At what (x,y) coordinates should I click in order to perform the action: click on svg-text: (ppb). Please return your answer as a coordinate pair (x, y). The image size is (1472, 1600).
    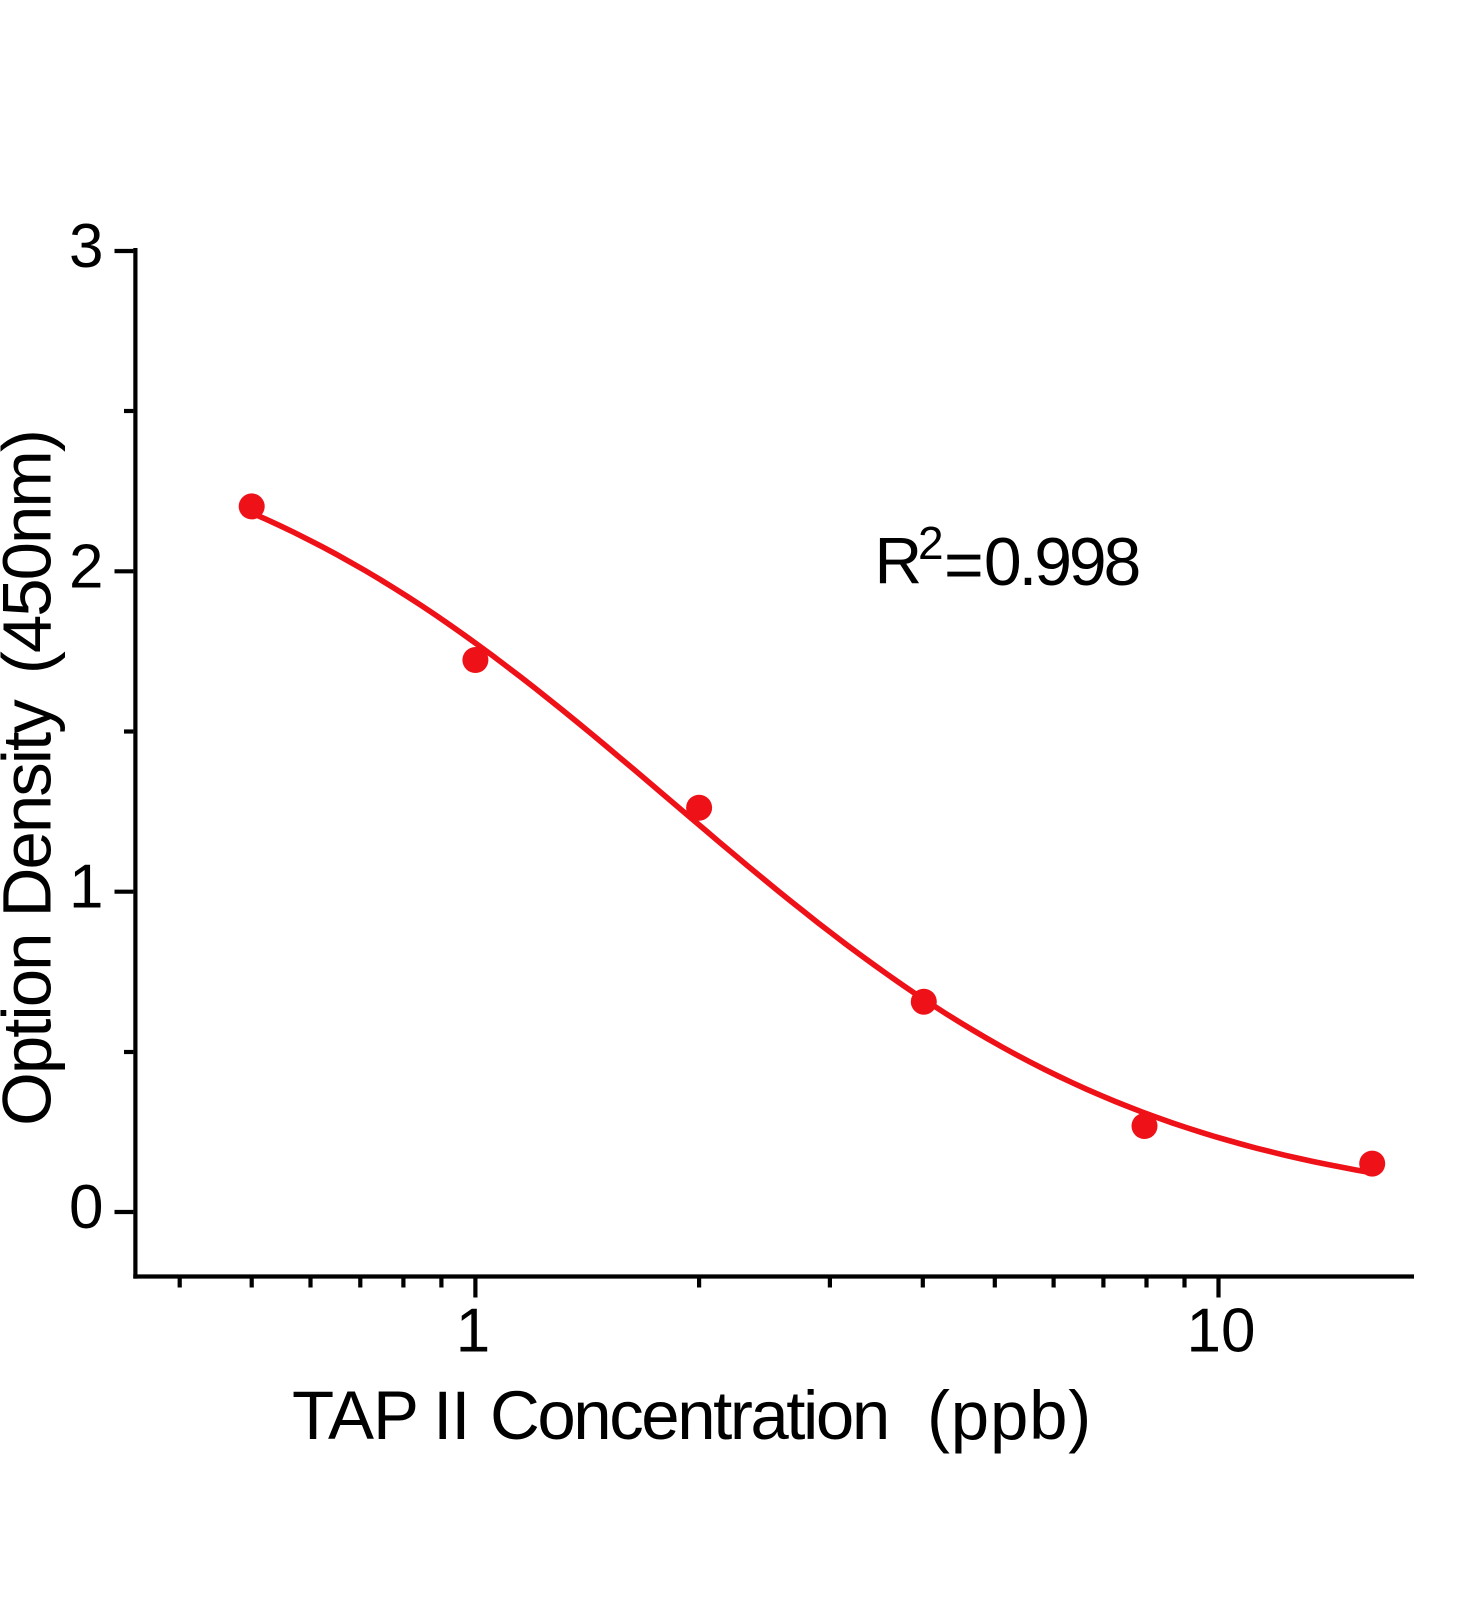
    Looking at the image, I should click on (1009, 1415).